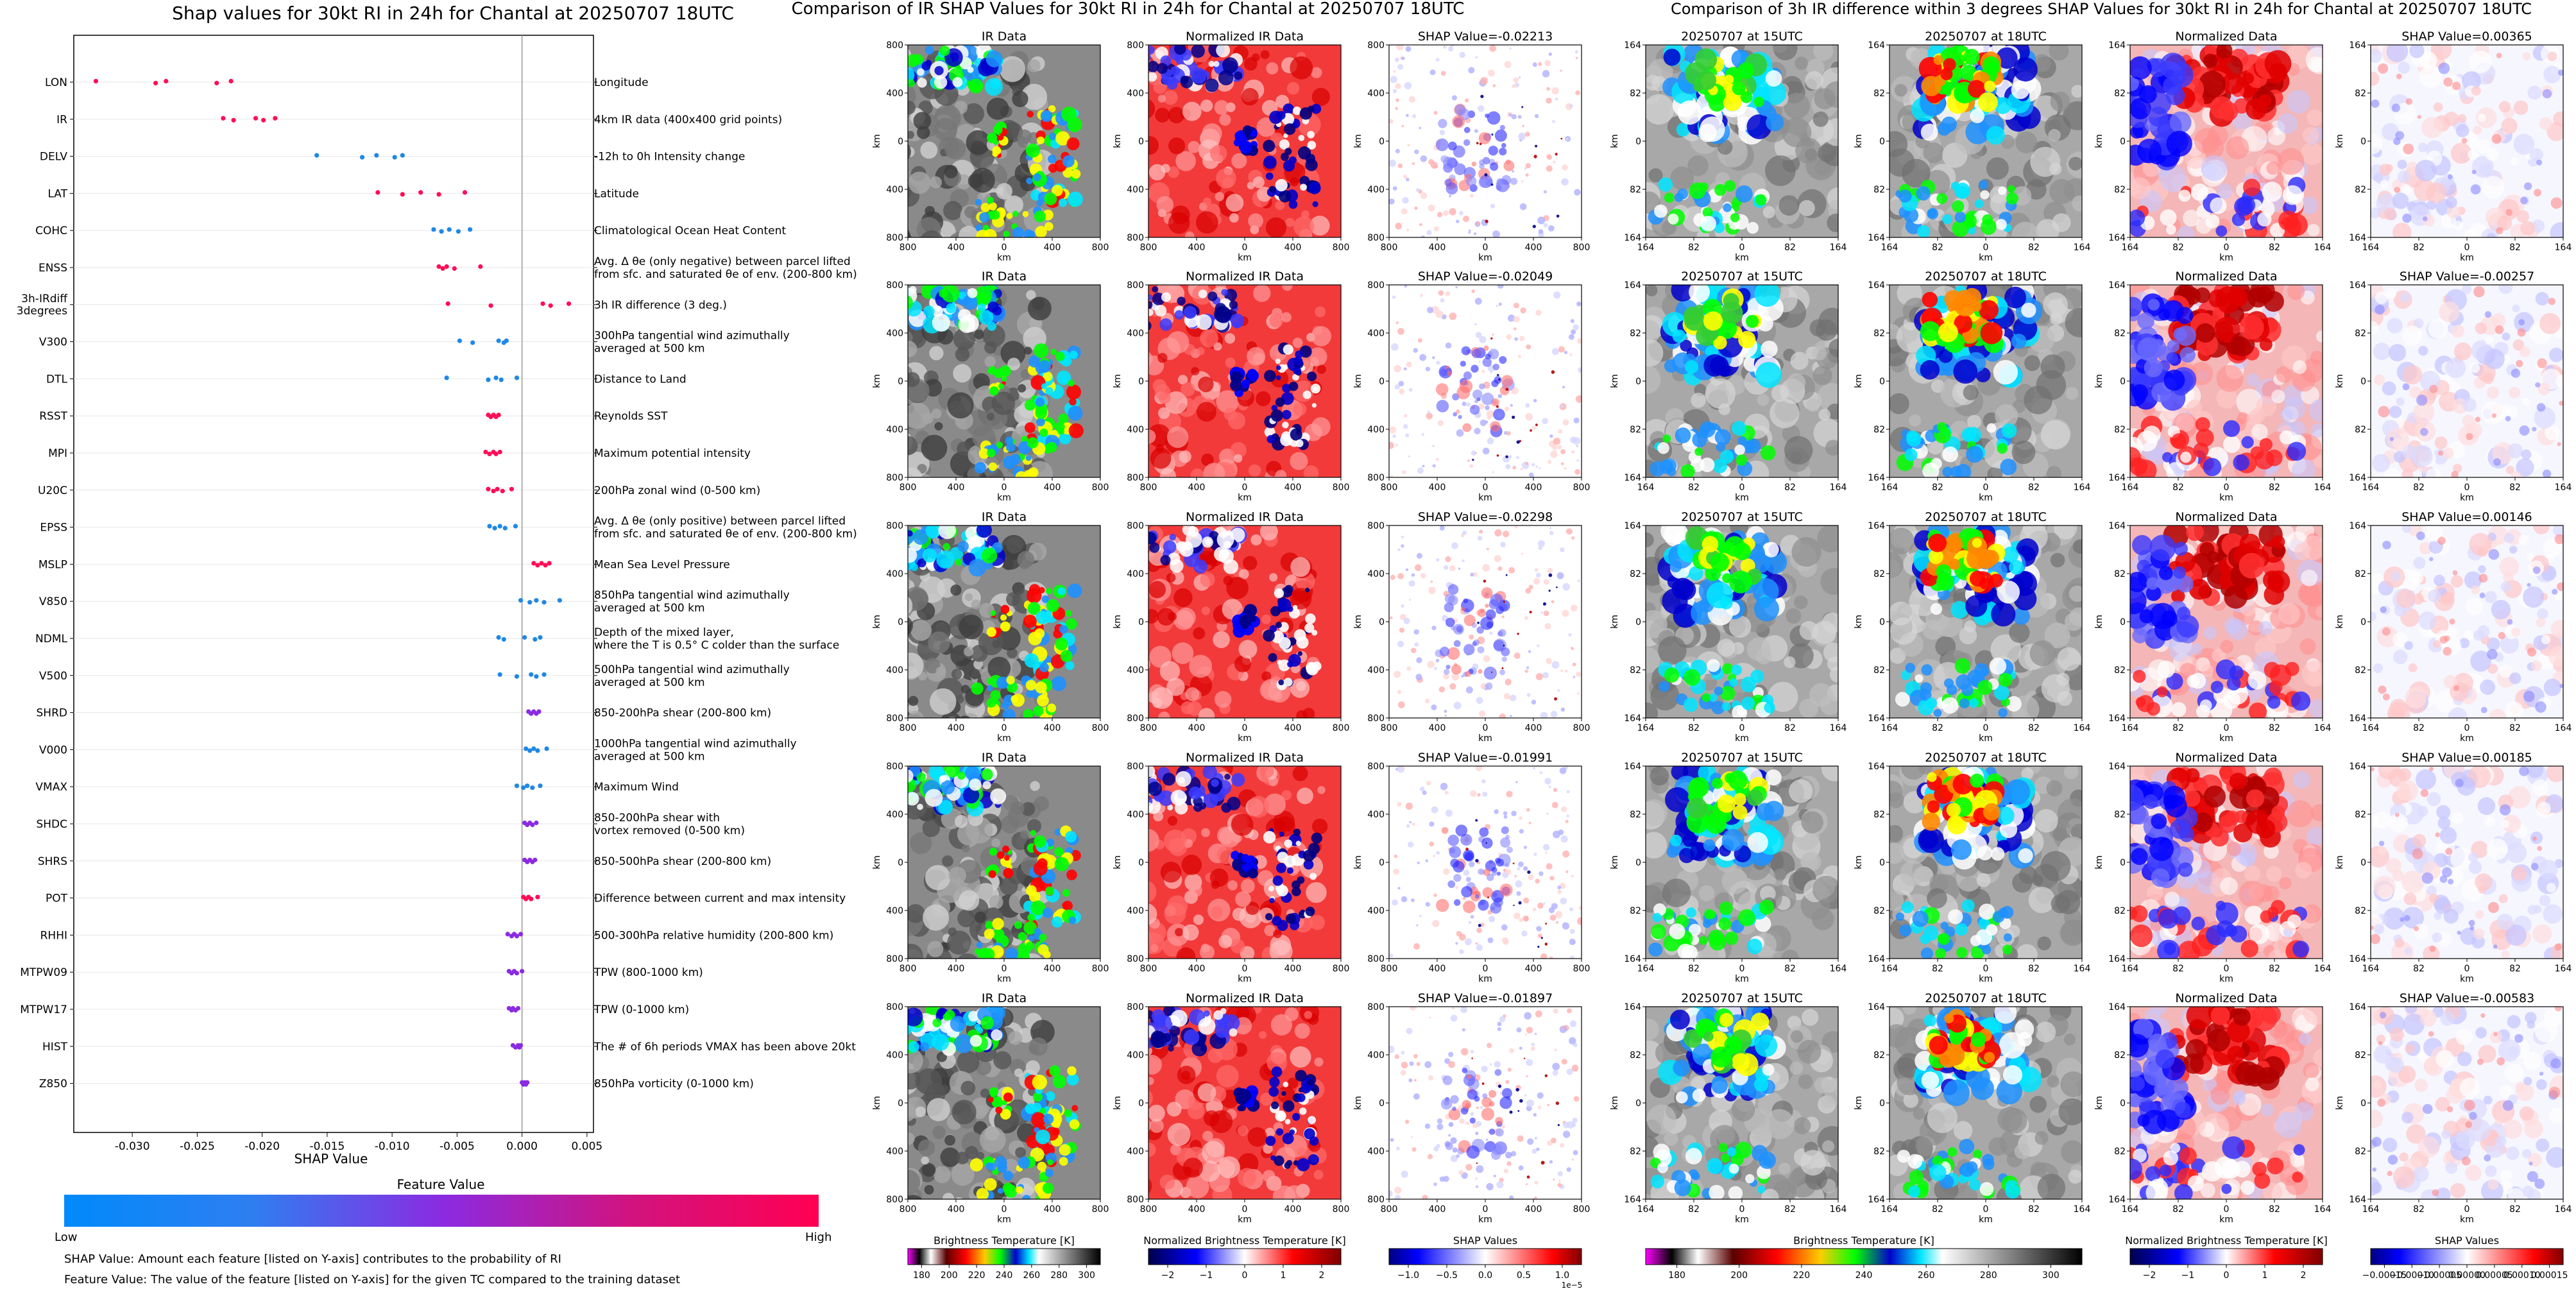  Describe the element at coordinates (2226, 998) in the screenshot. I see `panel-title: Normalized Data` at that location.